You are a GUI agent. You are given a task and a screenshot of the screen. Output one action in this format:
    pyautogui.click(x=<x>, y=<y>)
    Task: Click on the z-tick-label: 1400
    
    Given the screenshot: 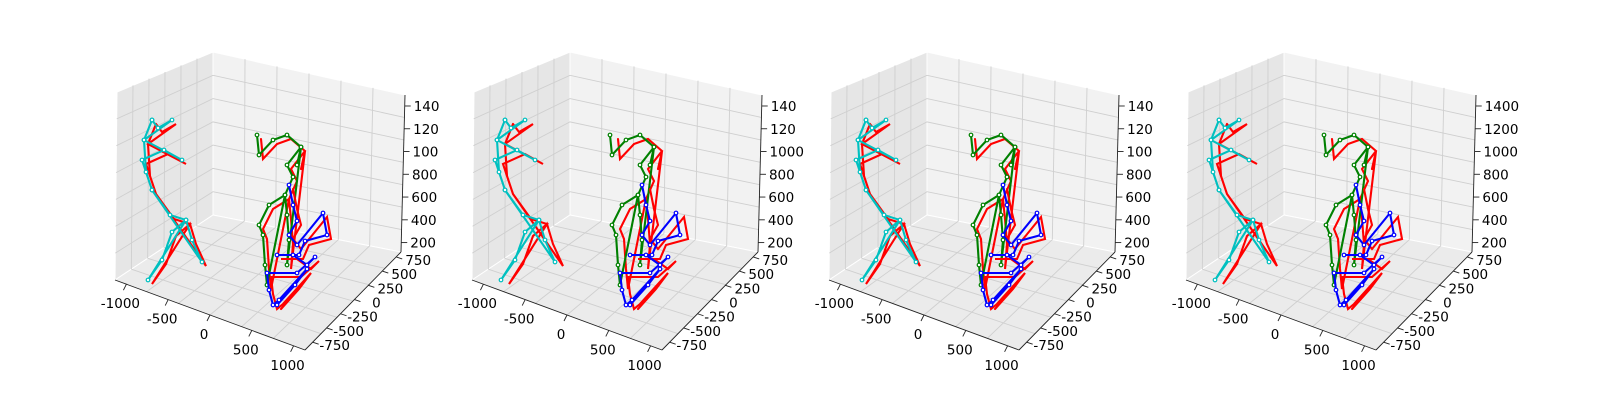 What is the action you would take?
    pyautogui.click(x=1502, y=107)
    